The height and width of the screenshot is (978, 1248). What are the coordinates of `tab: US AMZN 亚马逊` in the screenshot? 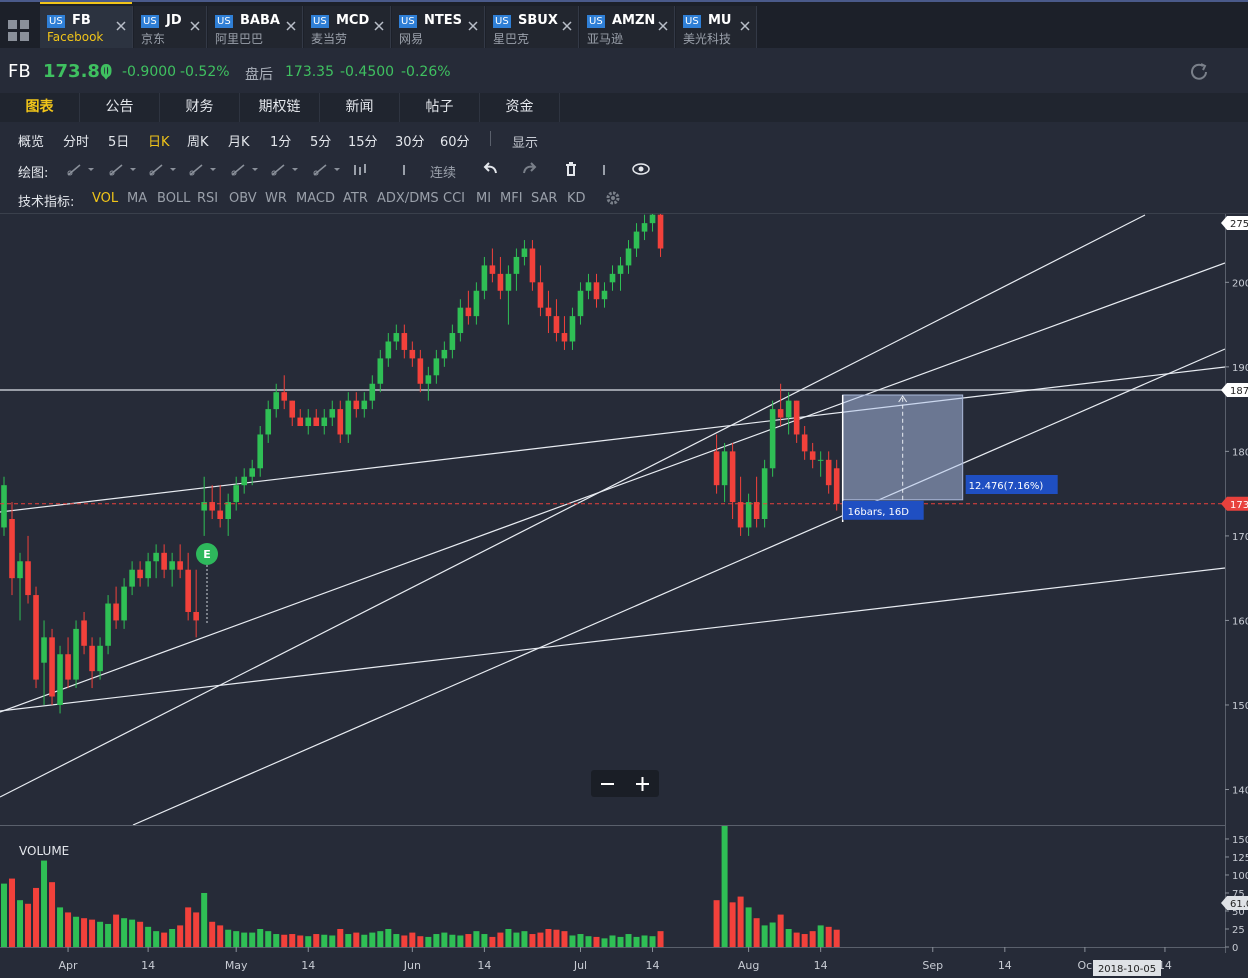 It's located at (627, 27).